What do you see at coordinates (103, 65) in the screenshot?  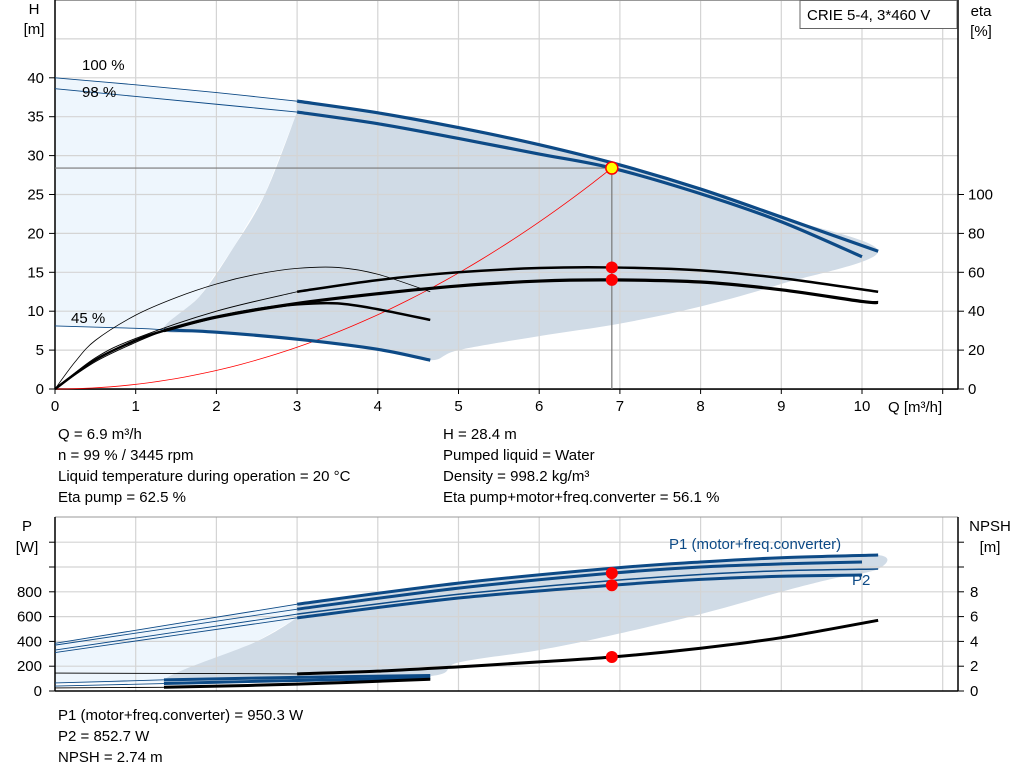 I see `curve-label-100: 100 %` at bounding box center [103, 65].